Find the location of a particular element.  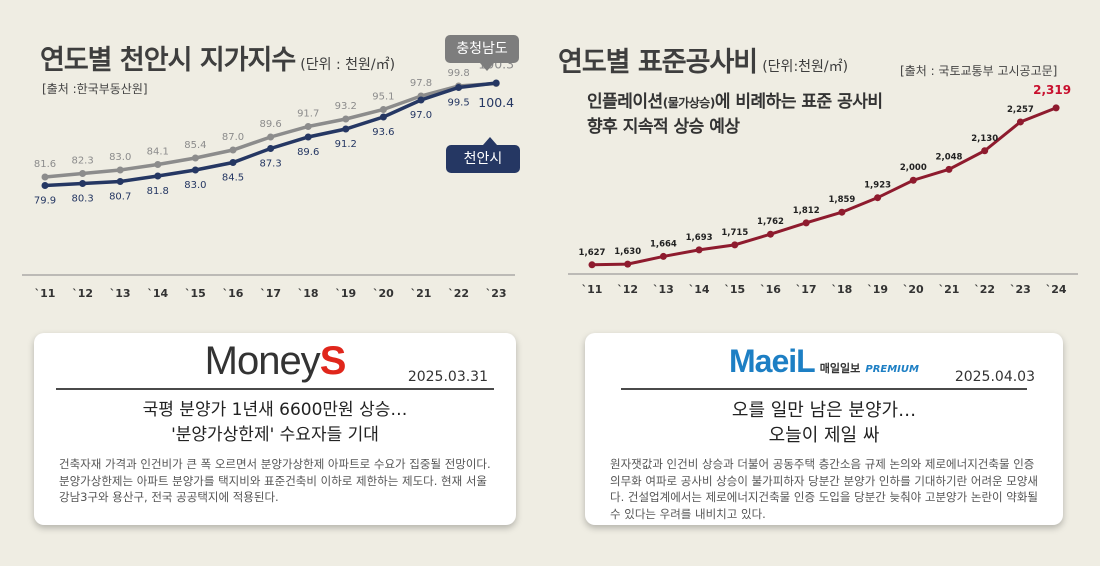

left-data-label-0: 83.0 is located at coordinates (120, 157).